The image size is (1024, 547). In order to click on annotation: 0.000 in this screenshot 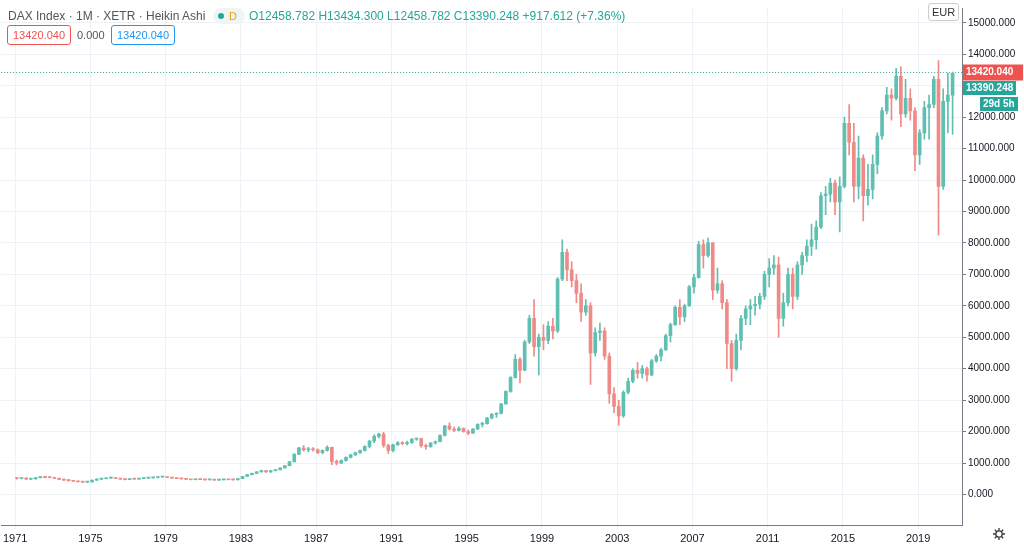, I will do `click(91, 35)`.